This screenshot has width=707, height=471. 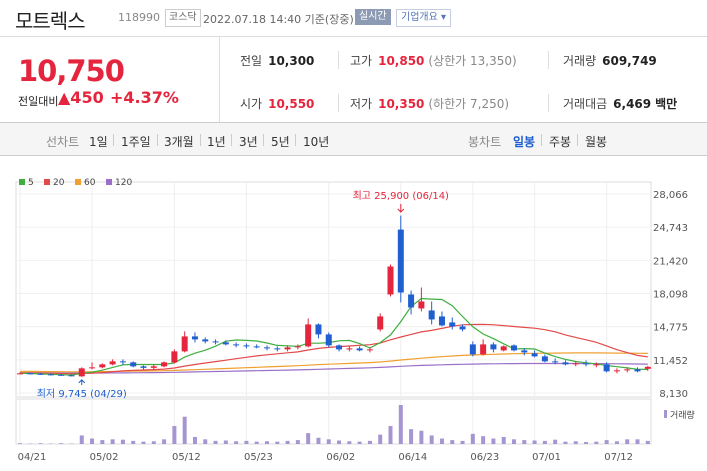 What do you see at coordinates (50, 21) in the screenshot?
I see `stock-name: 모트렉스` at bounding box center [50, 21].